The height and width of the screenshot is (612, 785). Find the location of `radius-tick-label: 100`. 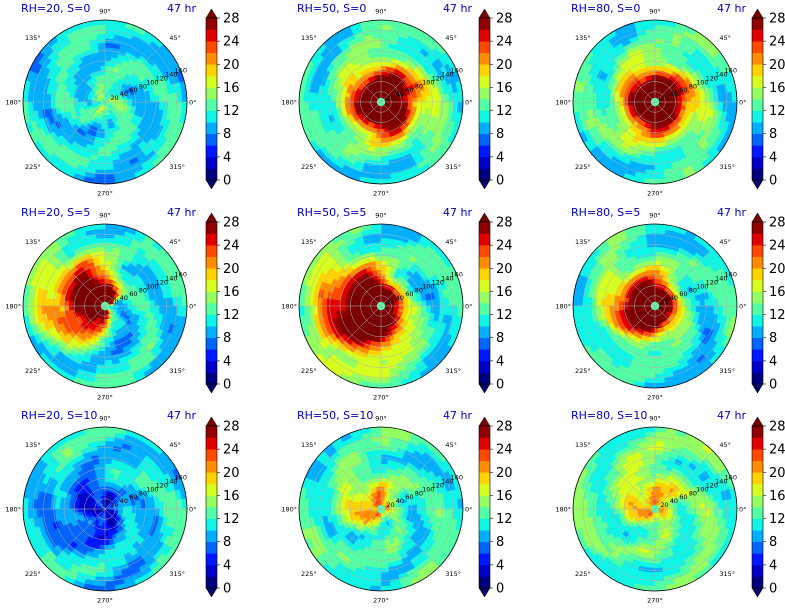

radius-tick-label: 100 is located at coordinates (428, 82).